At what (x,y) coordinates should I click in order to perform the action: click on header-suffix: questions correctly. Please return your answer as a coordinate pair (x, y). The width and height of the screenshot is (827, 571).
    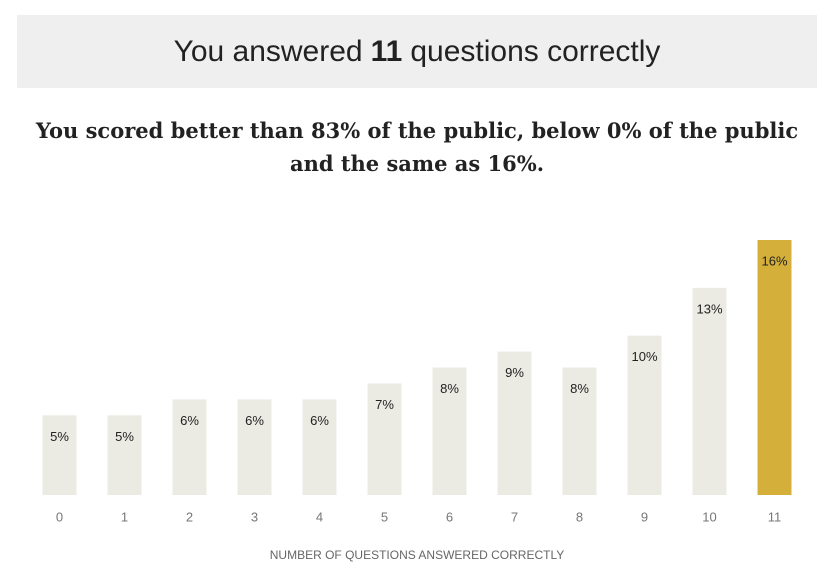
    Looking at the image, I should click on (535, 51).